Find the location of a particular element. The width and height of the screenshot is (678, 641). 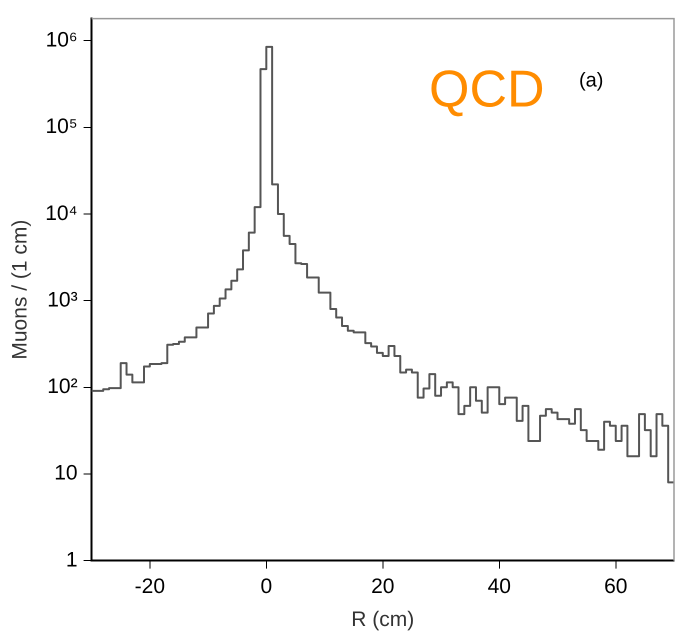

annotation: (a) is located at coordinates (591, 81).